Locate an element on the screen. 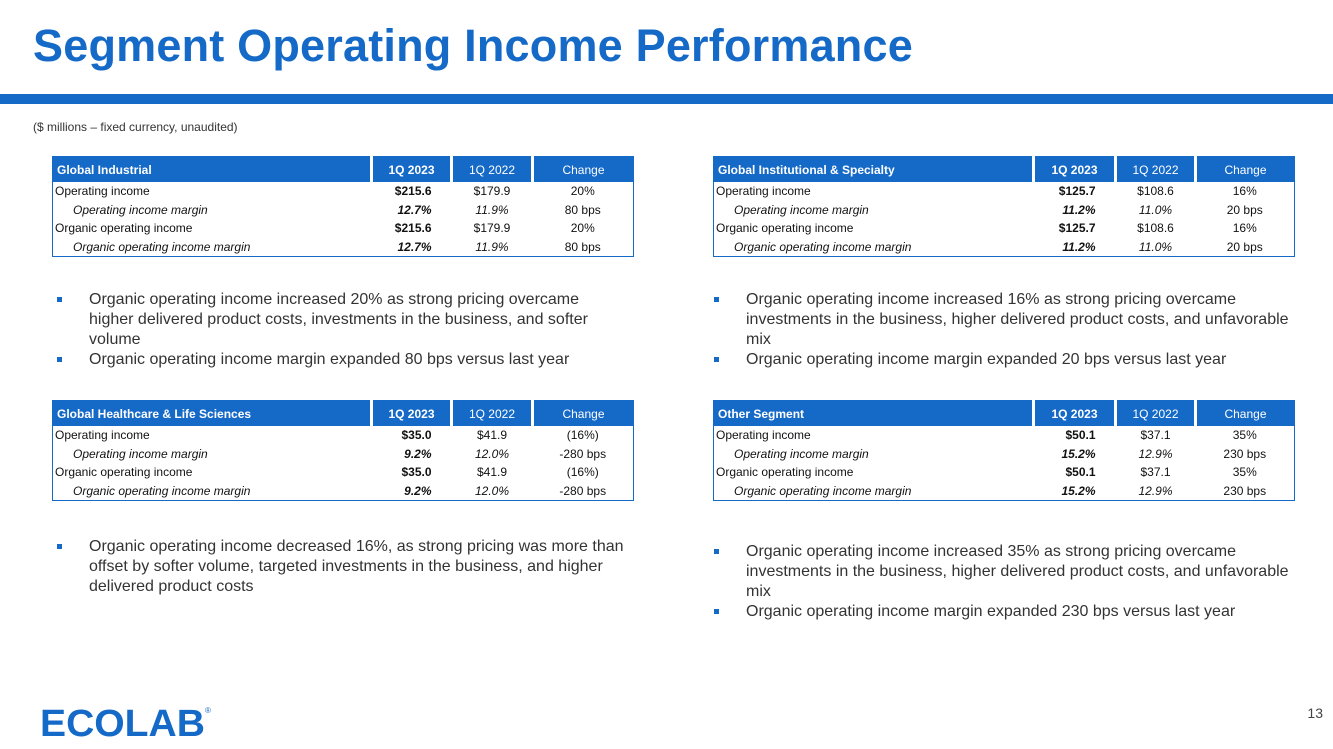 Image resolution: width=1333 pixels, height=749 pixels. table-row: Operating income $125.7 $108.6 16% is located at coordinates (1004, 191).